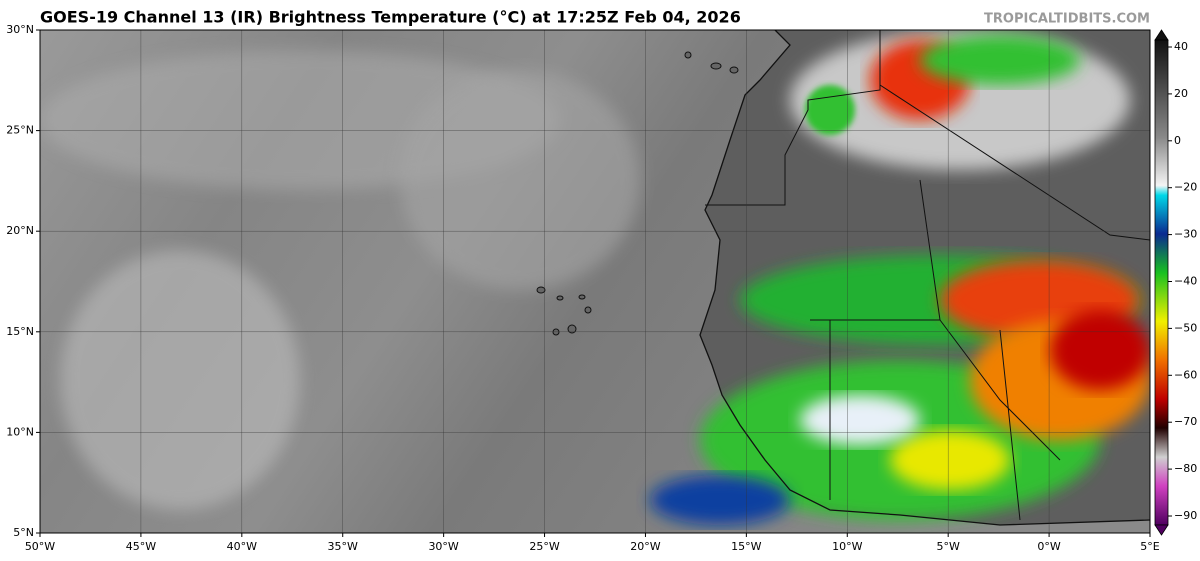 This screenshot has height=561, width=1200. What do you see at coordinates (847, 546) in the screenshot?
I see `longitude-label: 10°W` at bounding box center [847, 546].